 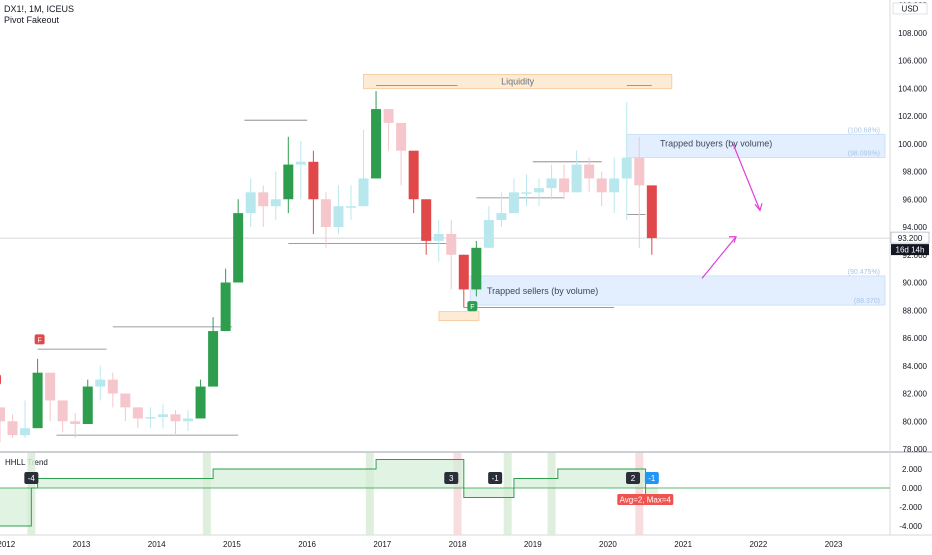 I want to click on stat-badge, so click(x=645, y=499).